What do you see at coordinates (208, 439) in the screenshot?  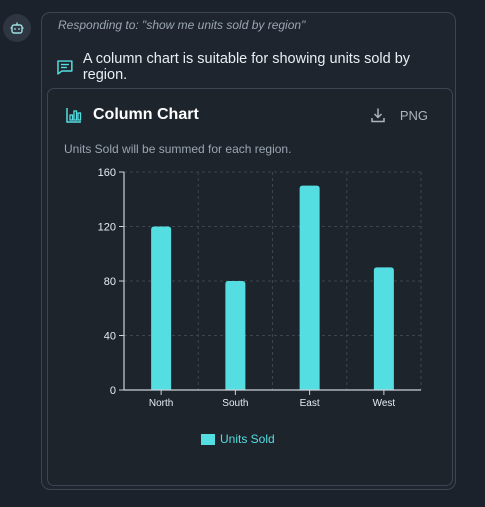 I see `legend-swatch` at bounding box center [208, 439].